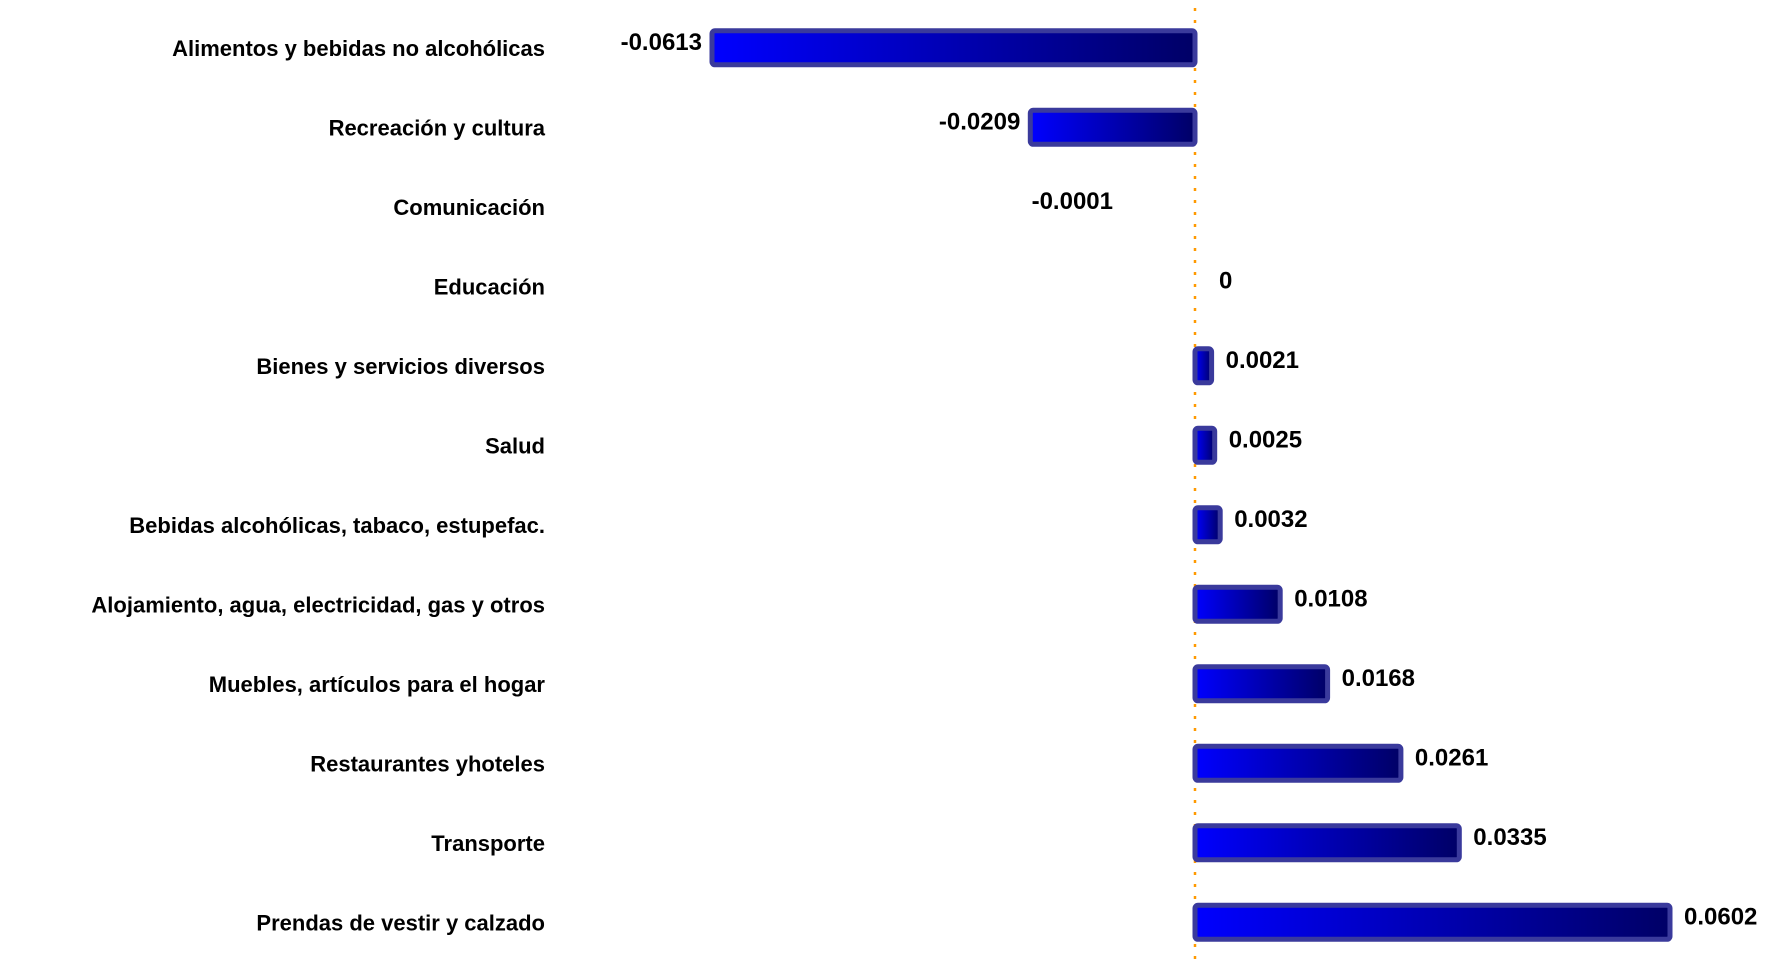 This screenshot has height=962, width=1791. What do you see at coordinates (1072, 201) in the screenshot?
I see `value-label: -0.0001` at bounding box center [1072, 201].